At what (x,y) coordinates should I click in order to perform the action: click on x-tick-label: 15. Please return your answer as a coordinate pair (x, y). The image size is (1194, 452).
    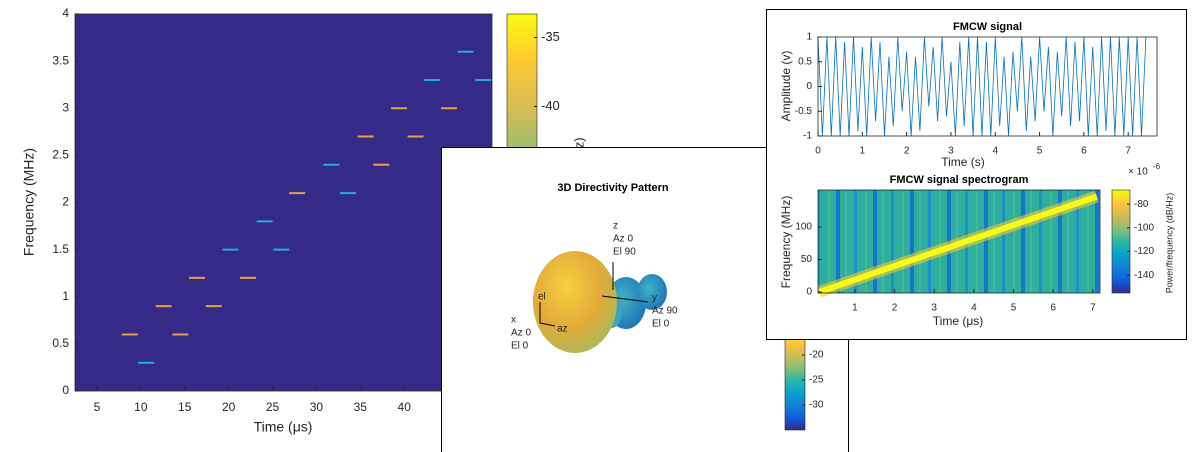
    Looking at the image, I should click on (185, 407).